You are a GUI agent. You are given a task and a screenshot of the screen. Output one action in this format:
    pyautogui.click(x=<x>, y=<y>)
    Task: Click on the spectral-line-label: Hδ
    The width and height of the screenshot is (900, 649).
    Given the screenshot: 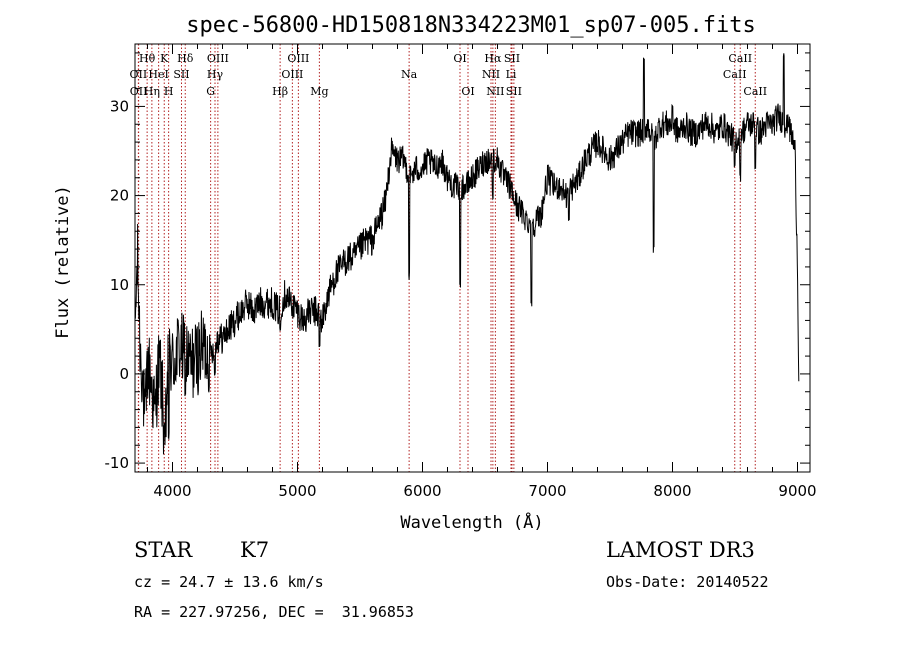 What is the action you would take?
    pyautogui.click(x=185, y=58)
    